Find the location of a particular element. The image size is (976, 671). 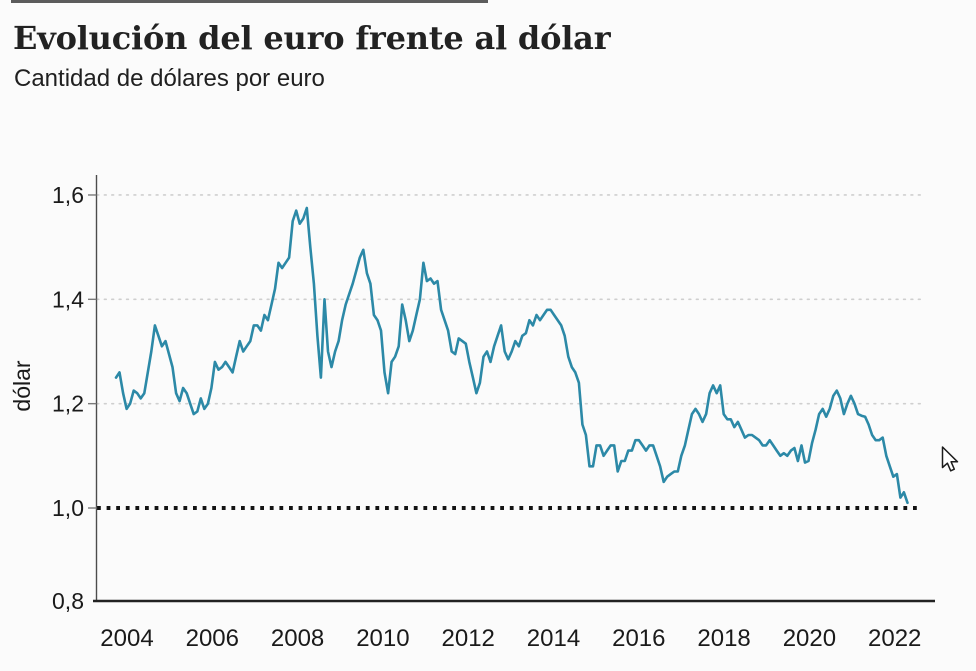

y-axis-title: dólar is located at coordinates (22, 385).